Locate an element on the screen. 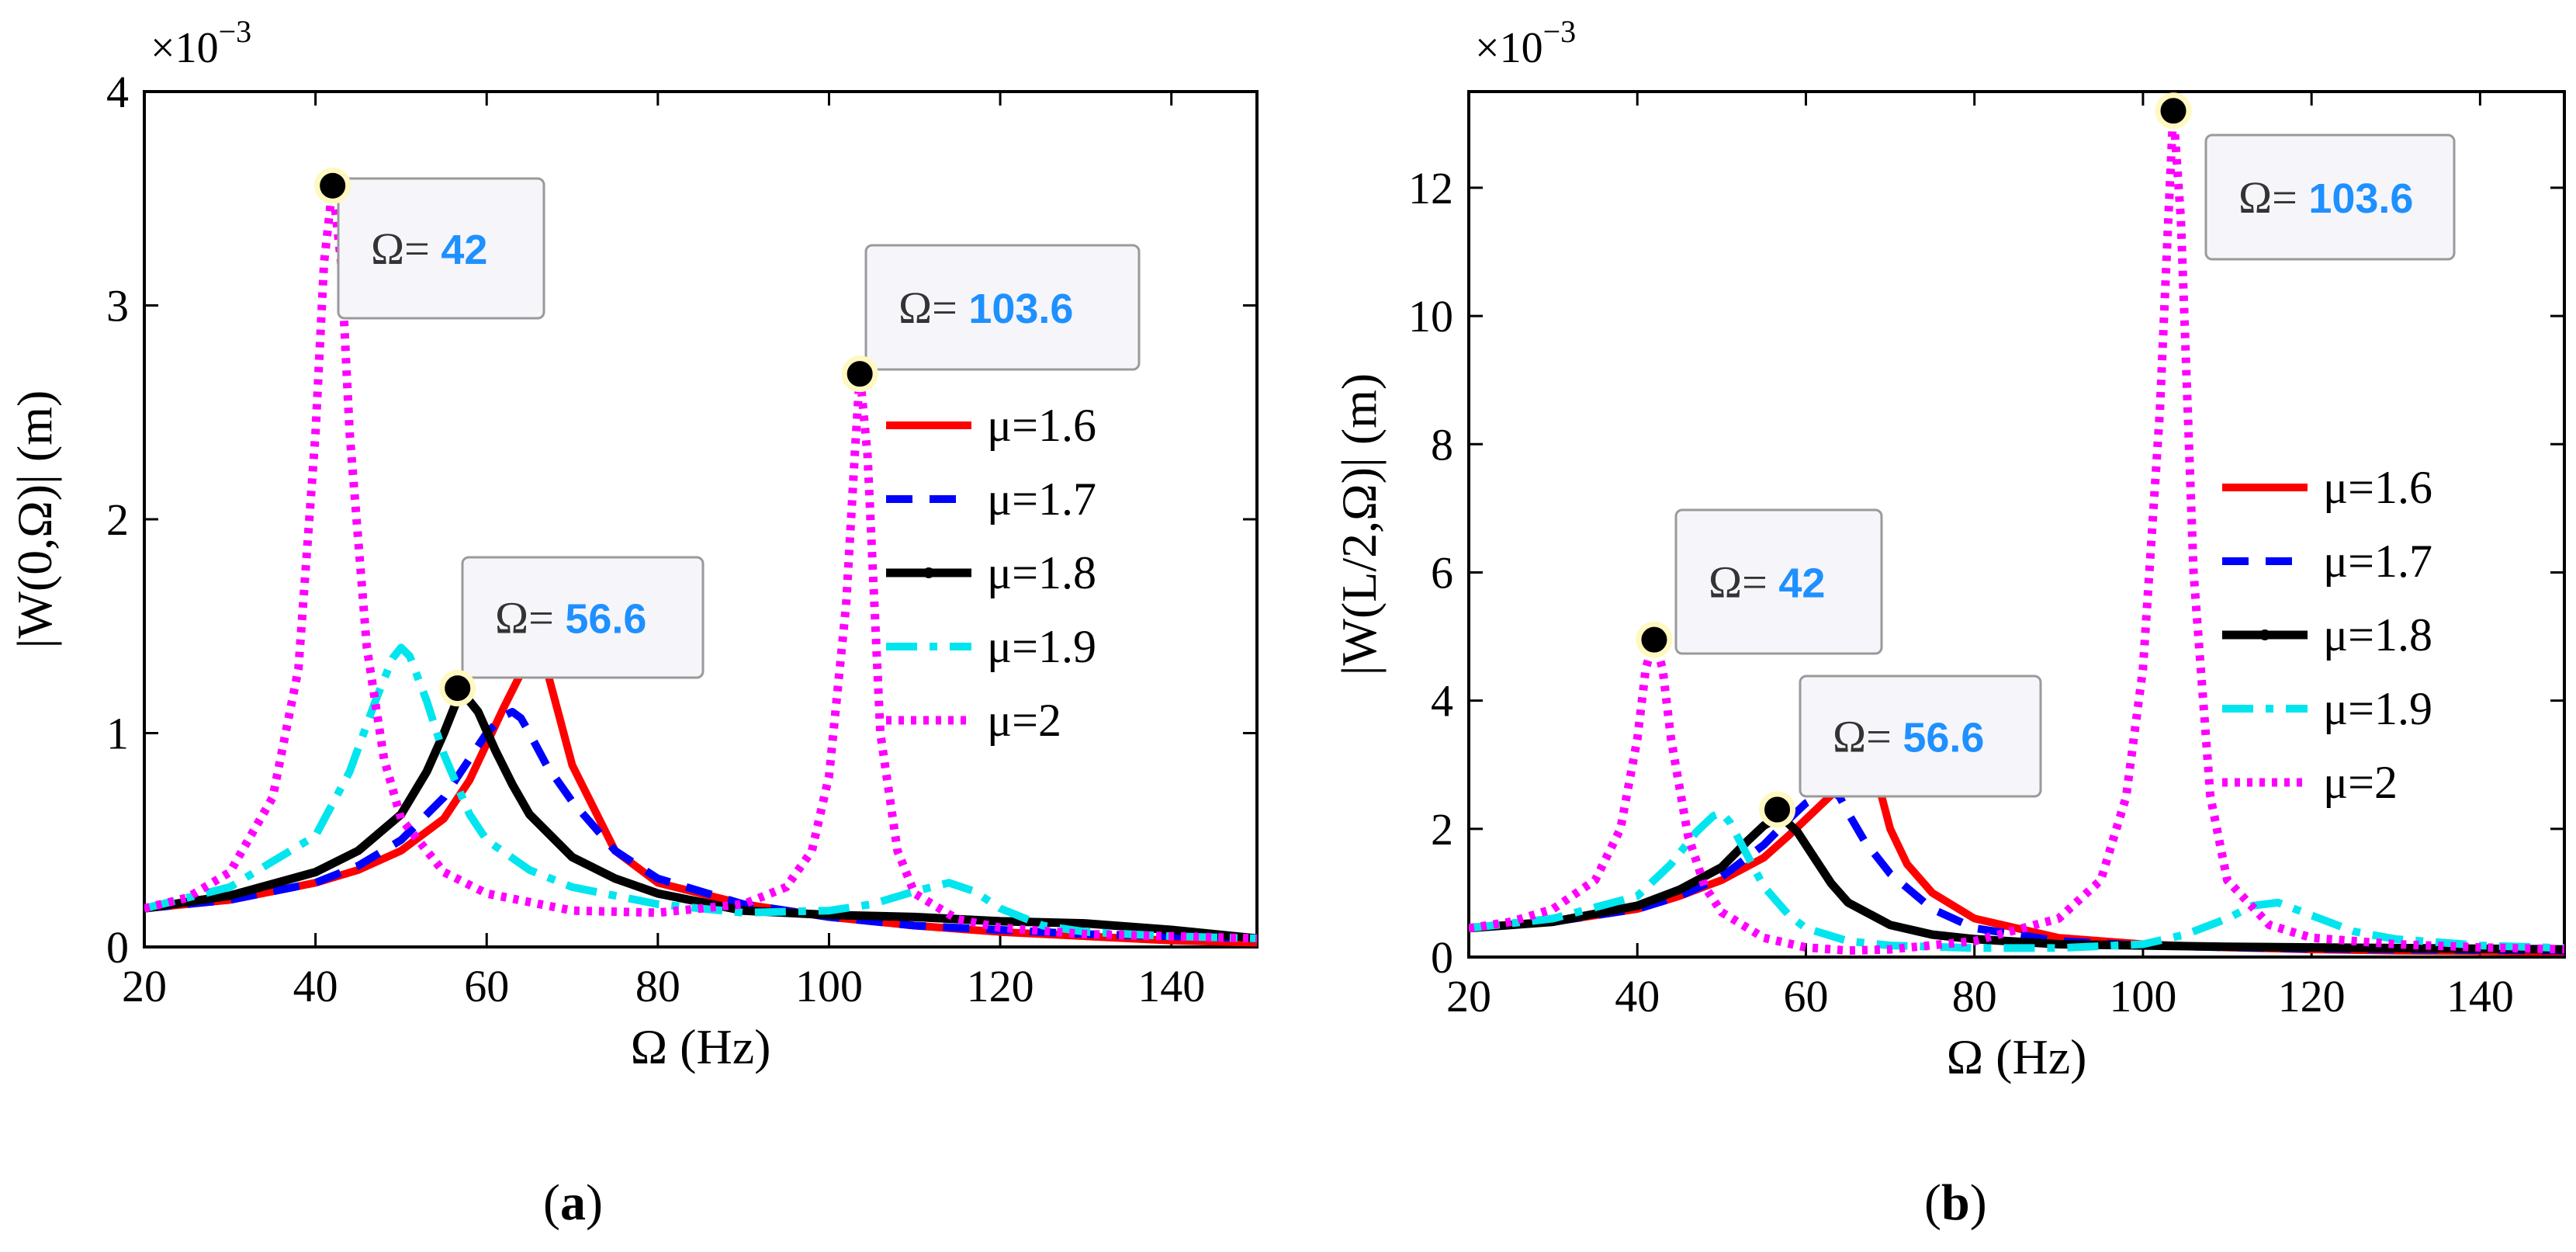  y-tick-label: 6 is located at coordinates (1442, 573).